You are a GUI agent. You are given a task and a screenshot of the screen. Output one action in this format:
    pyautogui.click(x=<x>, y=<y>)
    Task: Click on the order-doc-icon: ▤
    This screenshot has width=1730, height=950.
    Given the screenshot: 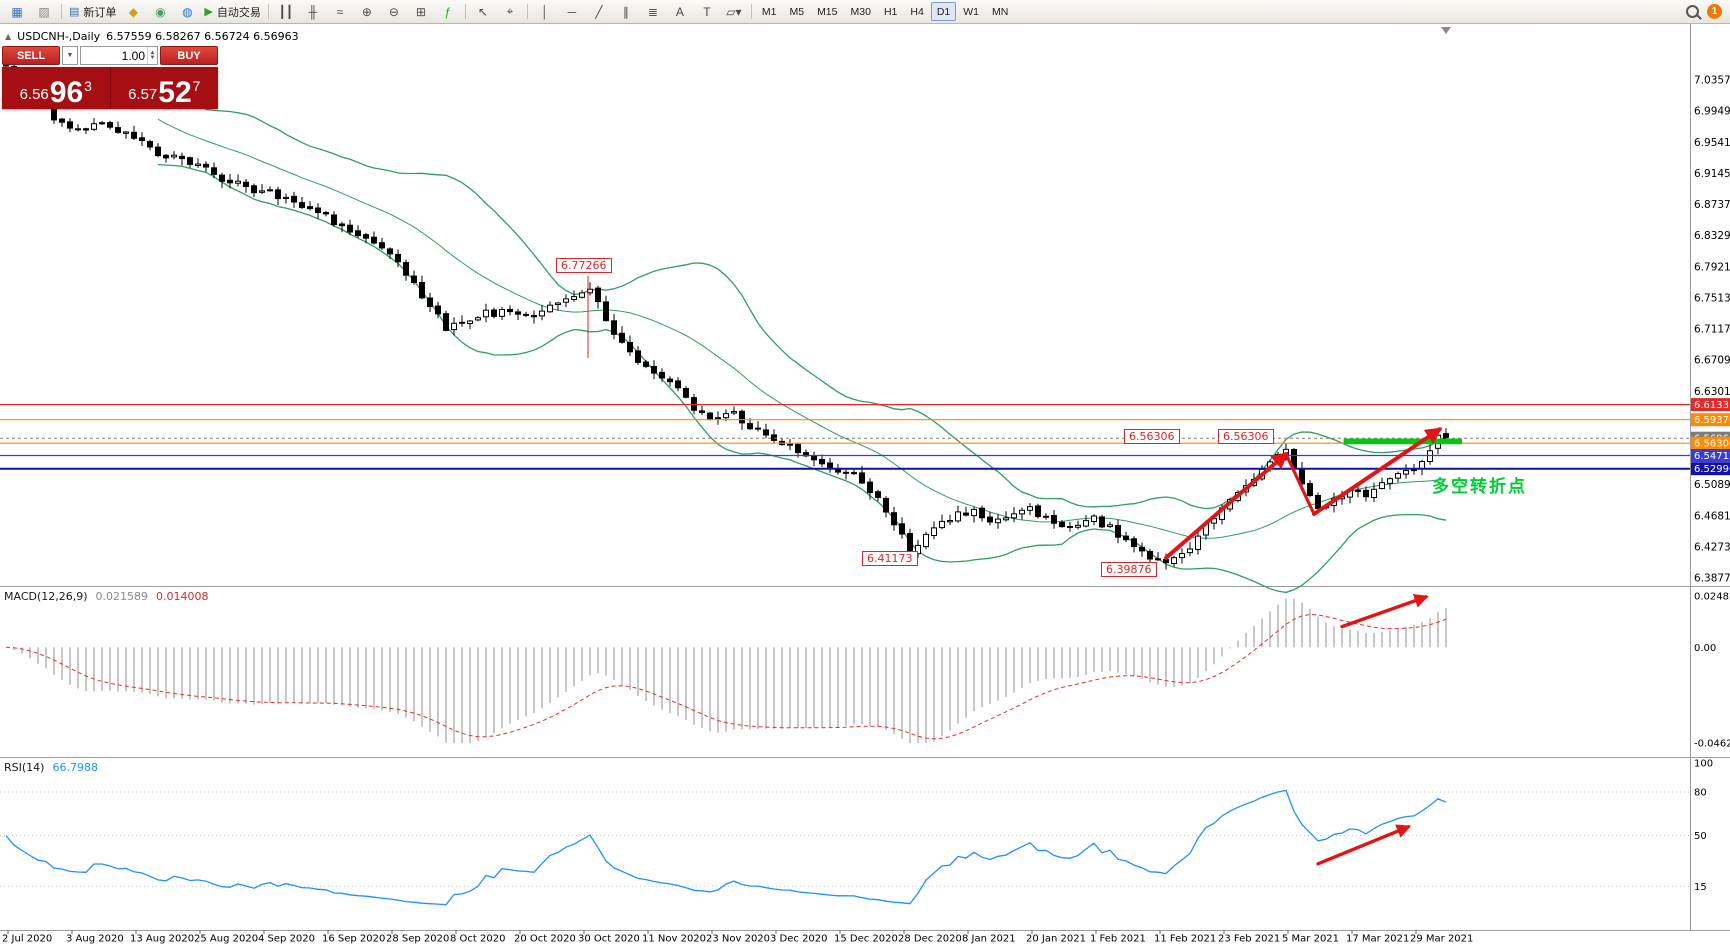 What is the action you would take?
    pyautogui.click(x=74, y=12)
    